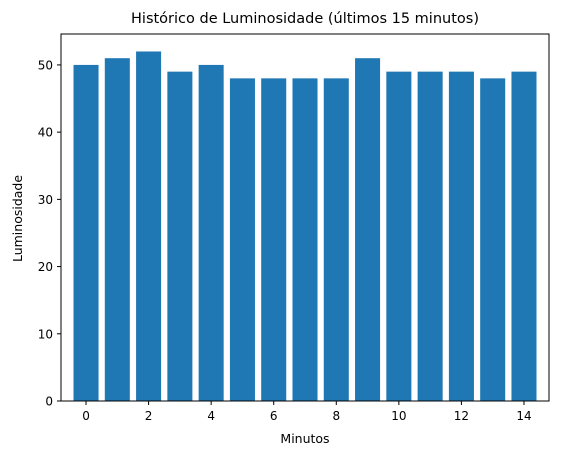  Describe the element at coordinates (523, 416) in the screenshot. I see `x-tick-label: 14` at that location.